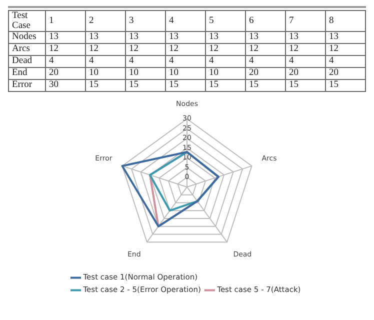 The height and width of the screenshot is (320, 374). What do you see at coordinates (305, 21) in the screenshot?
I see `x-tick-label: 7` at bounding box center [305, 21].